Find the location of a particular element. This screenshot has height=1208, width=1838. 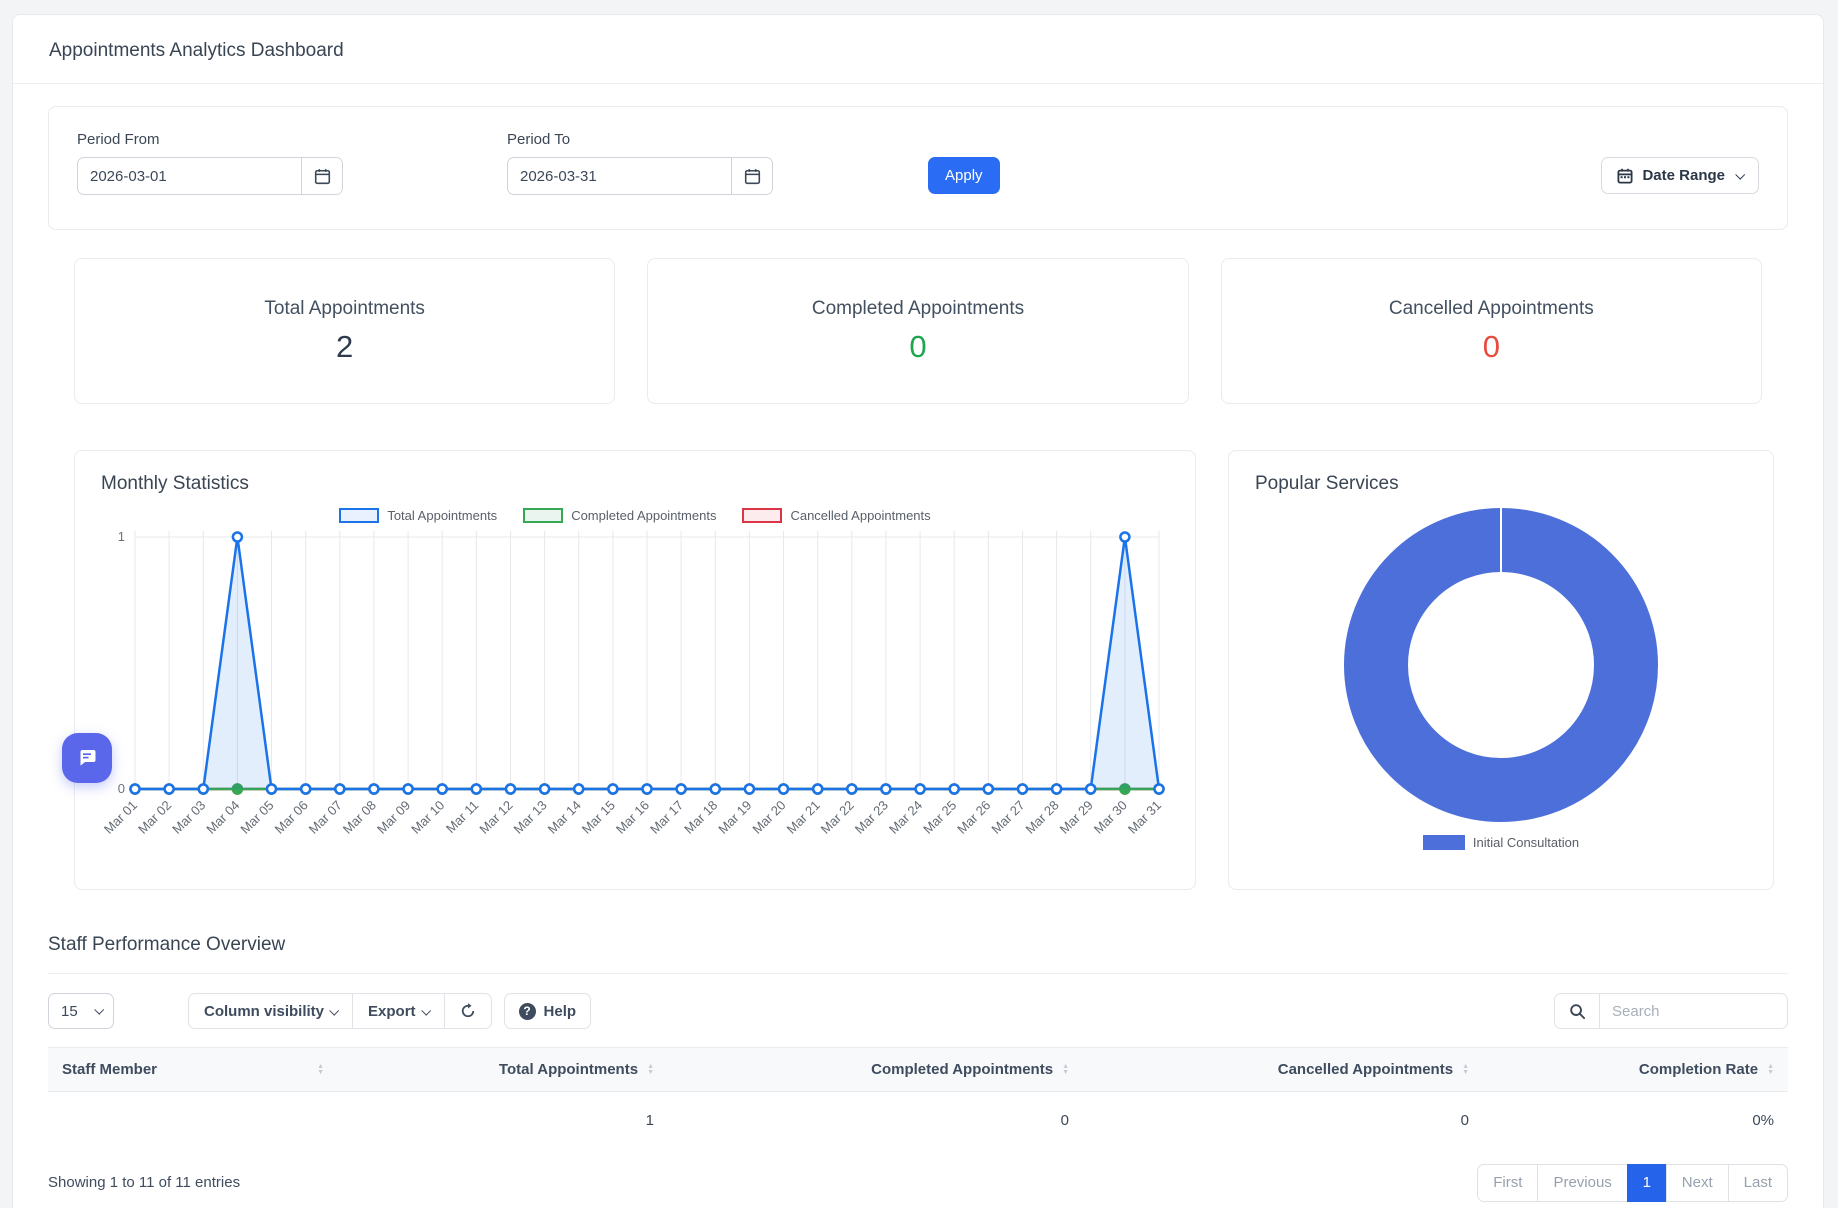

svg-text: Mar 20 is located at coordinates (768, 817).